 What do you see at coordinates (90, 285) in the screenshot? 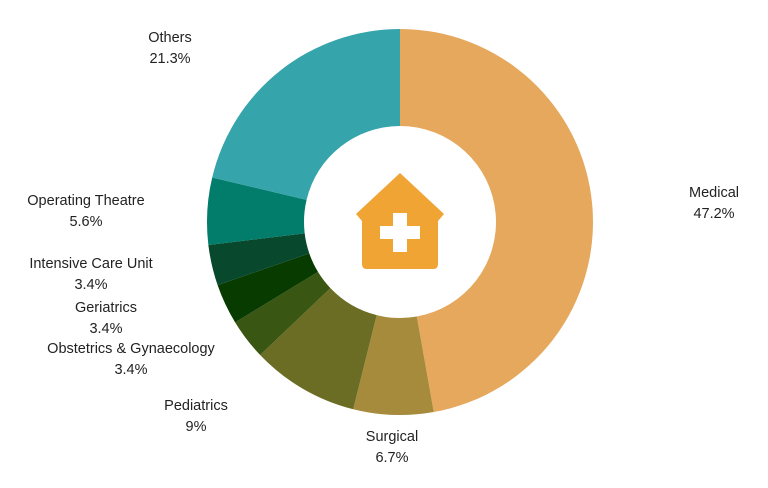
I see `value-icu: 3.4%` at bounding box center [90, 285].